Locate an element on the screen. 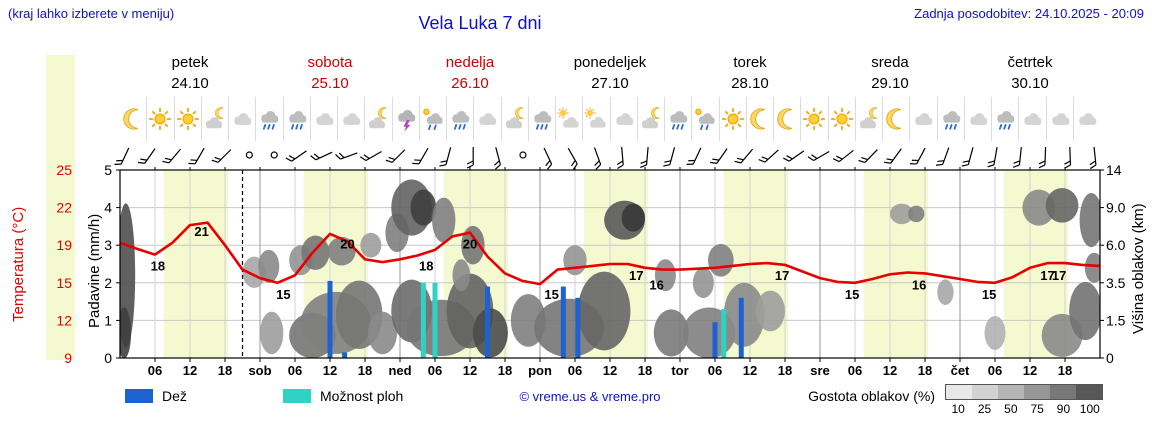  cloud-height-axis-title: Višina oblakov (km) is located at coordinates (1138, 268).